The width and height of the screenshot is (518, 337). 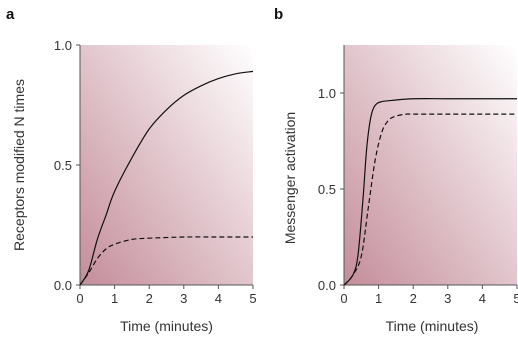 What do you see at coordinates (79, 298) in the screenshot?
I see `panel-a-x-tick-label: 0` at bounding box center [79, 298].